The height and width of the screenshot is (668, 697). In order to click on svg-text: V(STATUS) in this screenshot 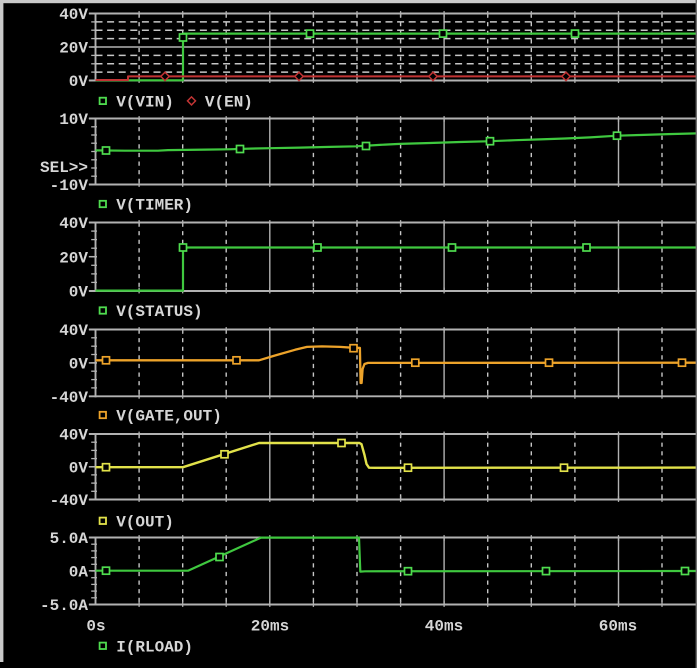, I will do `click(159, 312)`.